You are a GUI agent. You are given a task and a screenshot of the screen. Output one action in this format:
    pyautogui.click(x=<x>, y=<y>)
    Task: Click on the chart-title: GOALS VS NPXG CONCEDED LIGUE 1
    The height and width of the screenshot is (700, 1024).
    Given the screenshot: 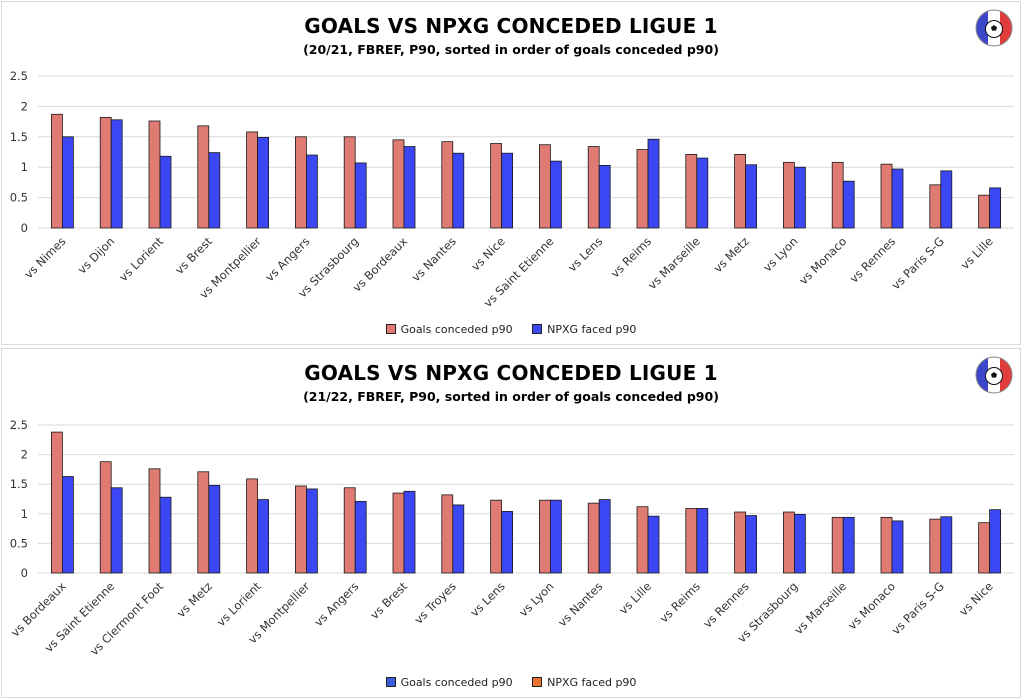 What is the action you would take?
    pyautogui.click(x=511, y=26)
    